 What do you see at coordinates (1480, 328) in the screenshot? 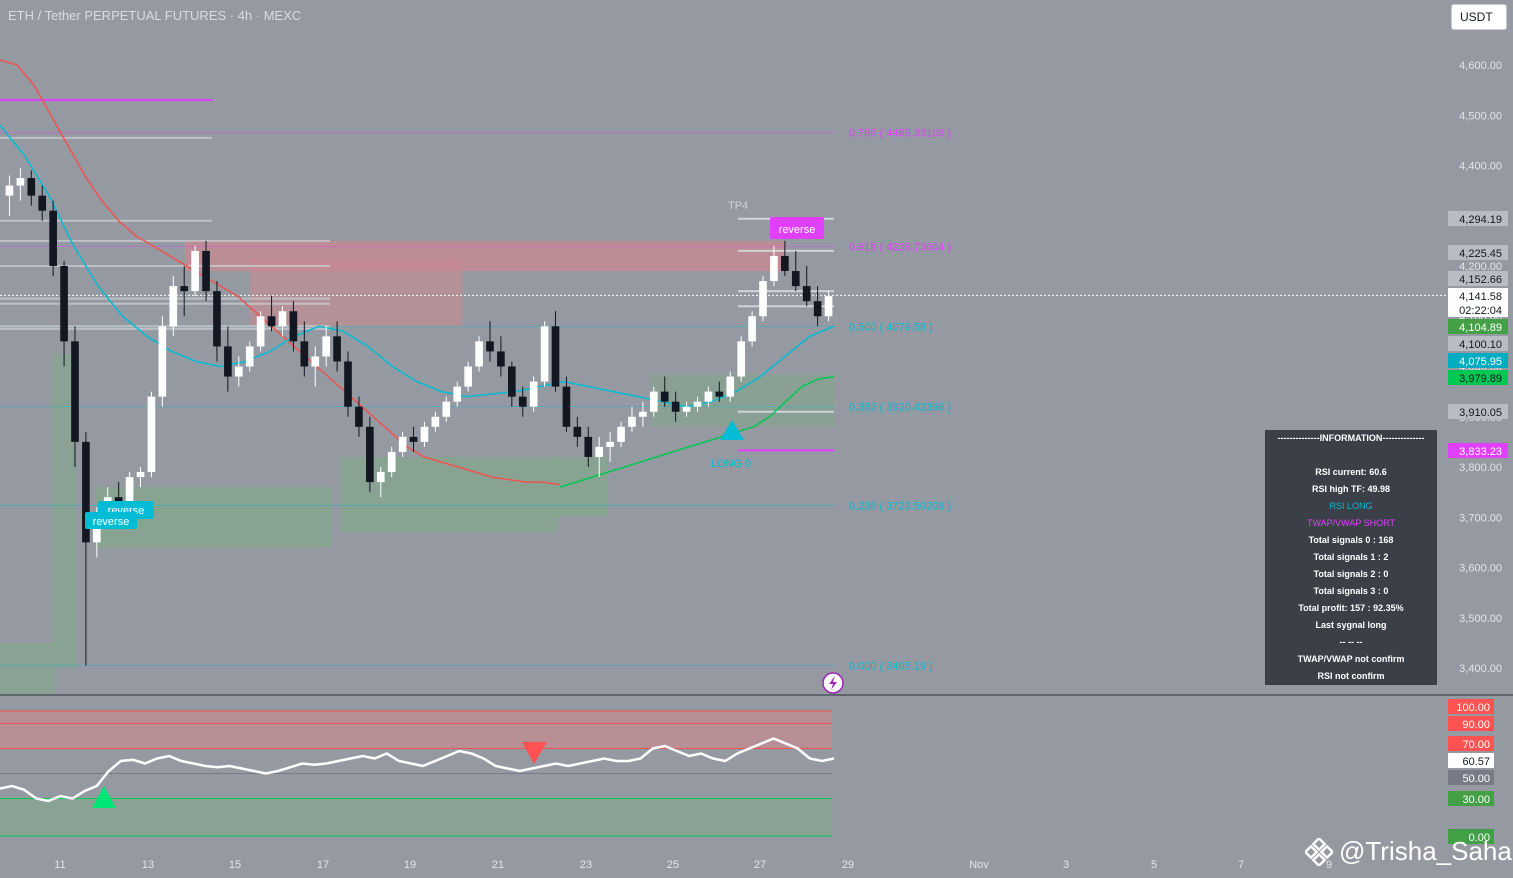
I see `price-axis-label: 4,104.89` at bounding box center [1480, 328].